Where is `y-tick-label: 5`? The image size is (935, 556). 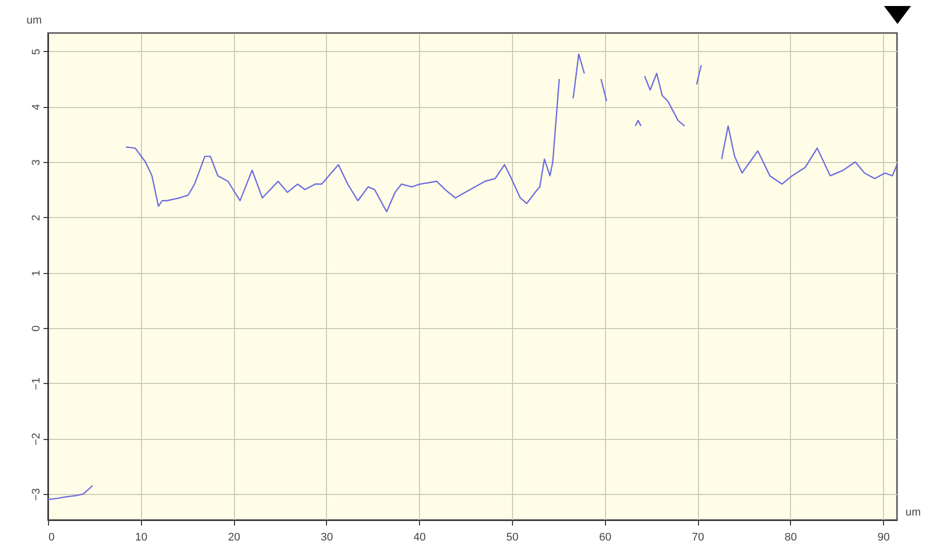
y-tick-label: 5 is located at coordinates (36, 51).